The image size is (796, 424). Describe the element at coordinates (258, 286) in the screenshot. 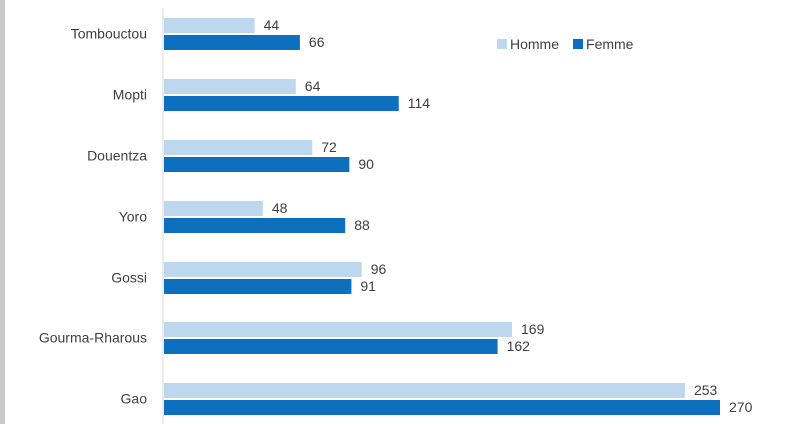

I see `bar-femme-gossi` at that location.